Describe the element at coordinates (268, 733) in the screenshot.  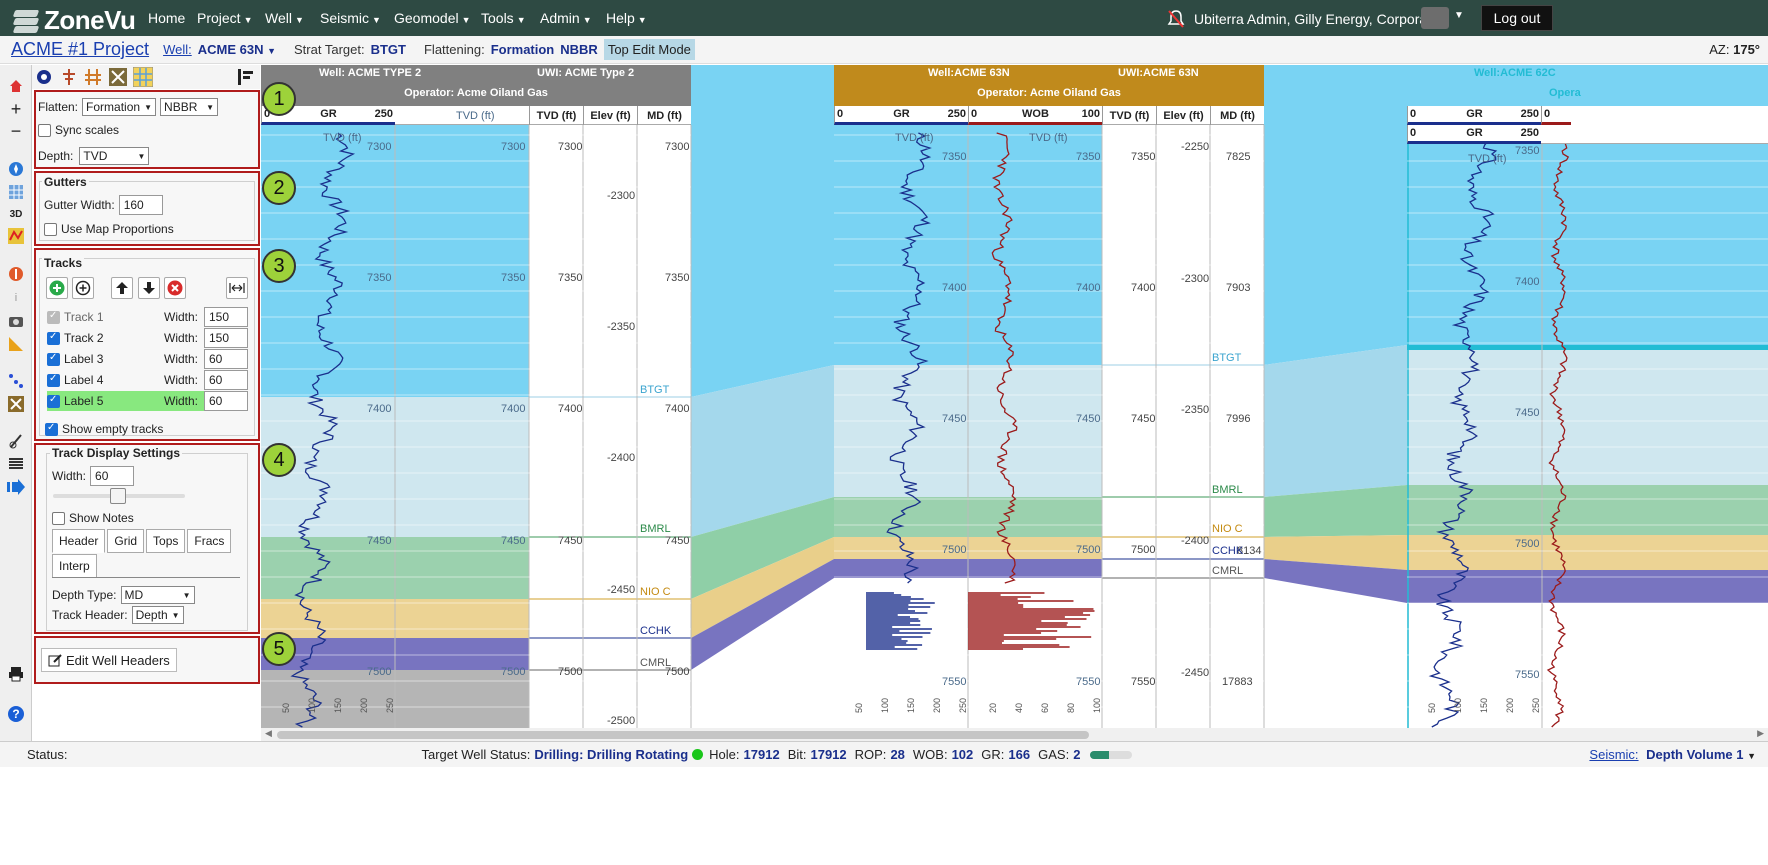
I see `scroll-left-icon: ◀` at that location.